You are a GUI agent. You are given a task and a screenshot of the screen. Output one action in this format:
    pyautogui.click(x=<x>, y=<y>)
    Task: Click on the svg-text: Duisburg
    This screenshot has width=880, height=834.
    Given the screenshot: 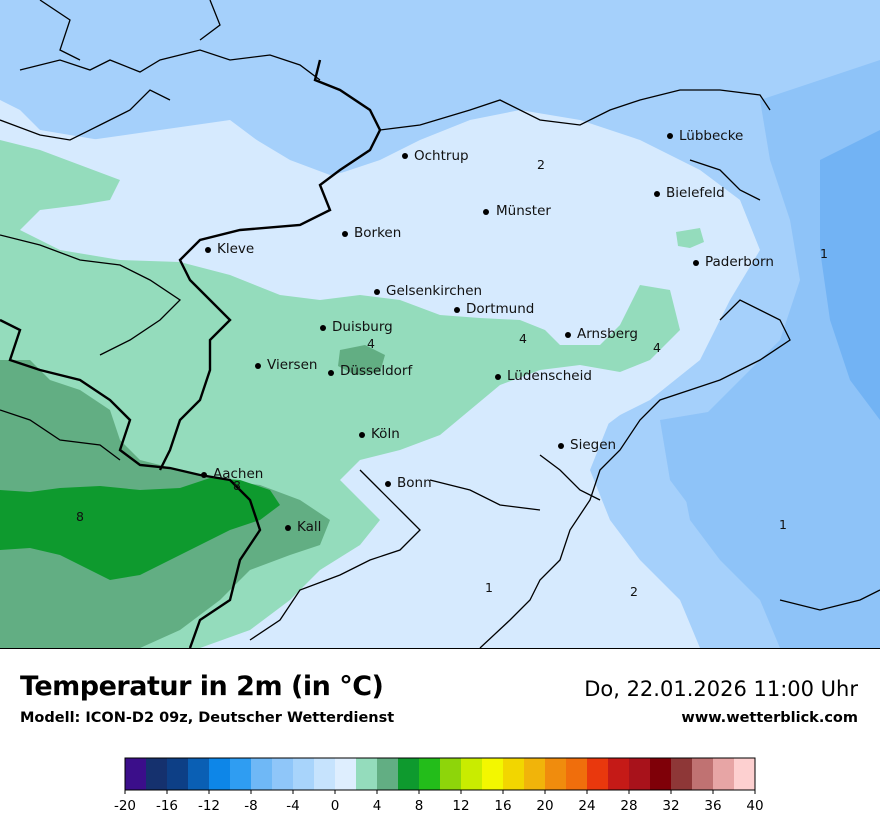 What is the action you would take?
    pyautogui.click(x=362, y=327)
    